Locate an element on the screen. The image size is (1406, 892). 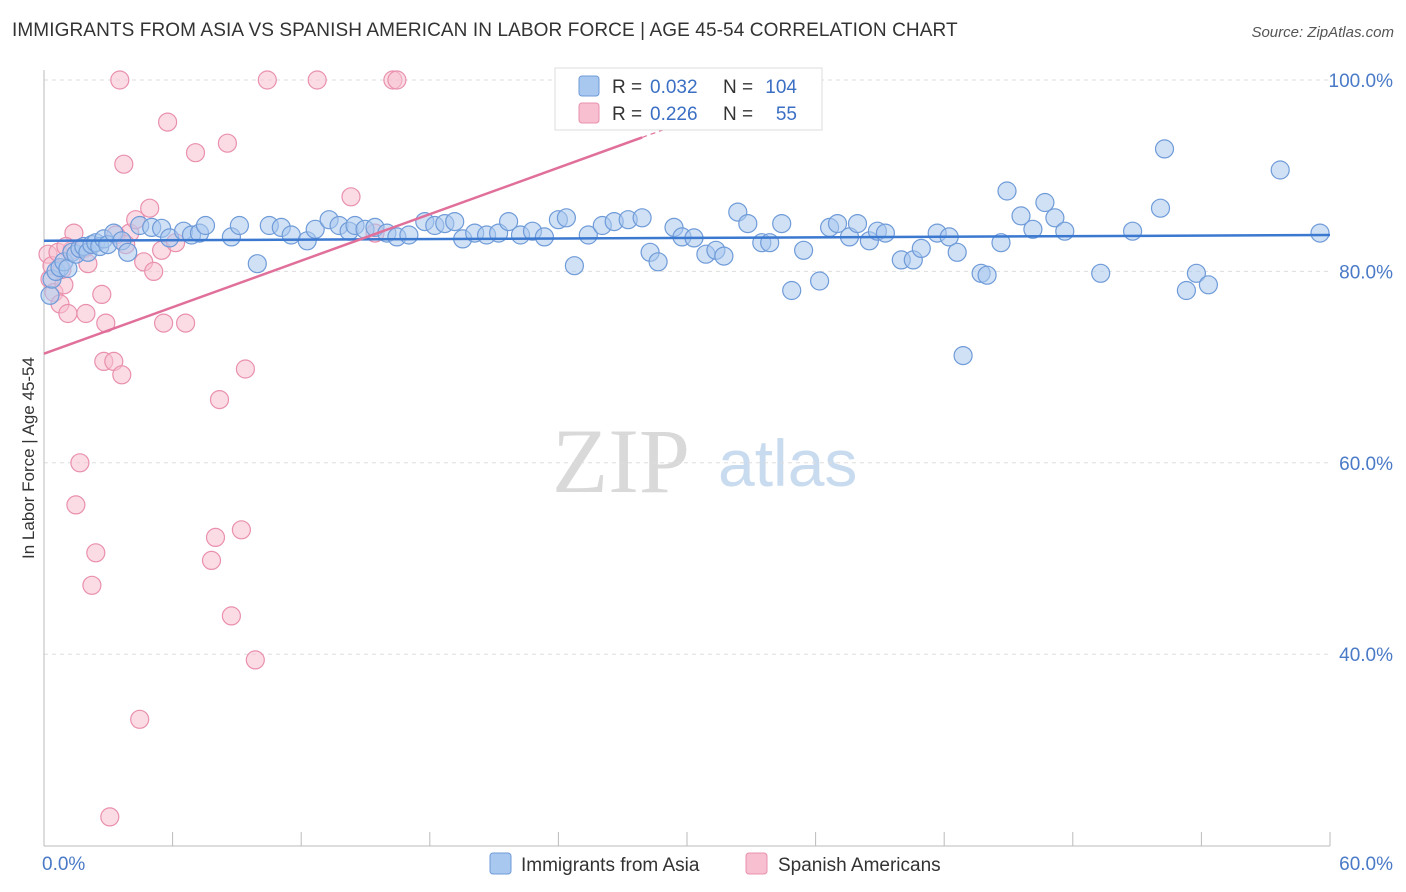
source-credit: Source: ZipAtlas.com is located at coordinates (1322, 32).